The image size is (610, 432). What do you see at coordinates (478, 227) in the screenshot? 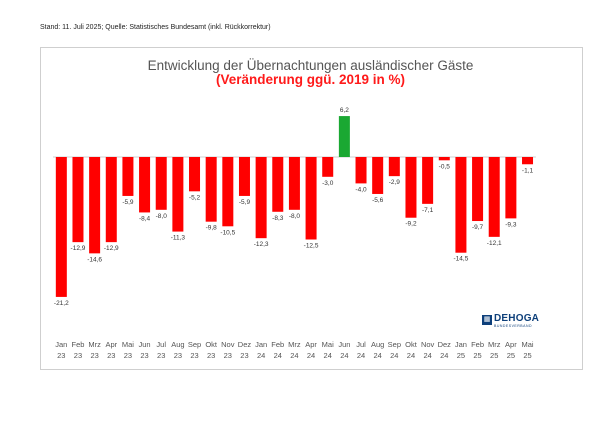
I see `data-label: -9,7` at bounding box center [478, 227].